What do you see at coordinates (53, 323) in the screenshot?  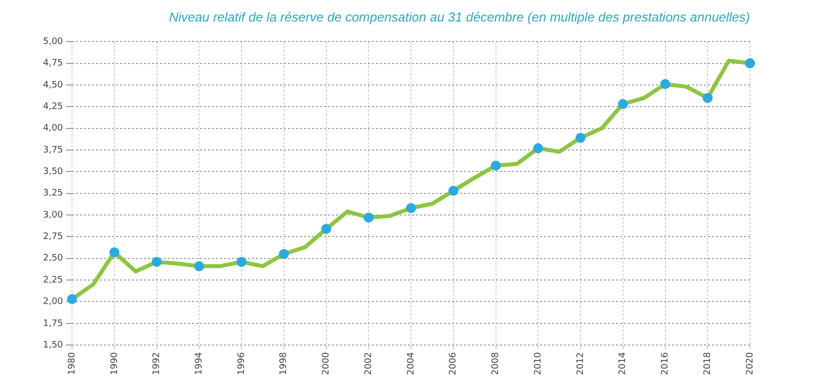 I see `y-tick-label: 1,75` at bounding box center [53, 323].